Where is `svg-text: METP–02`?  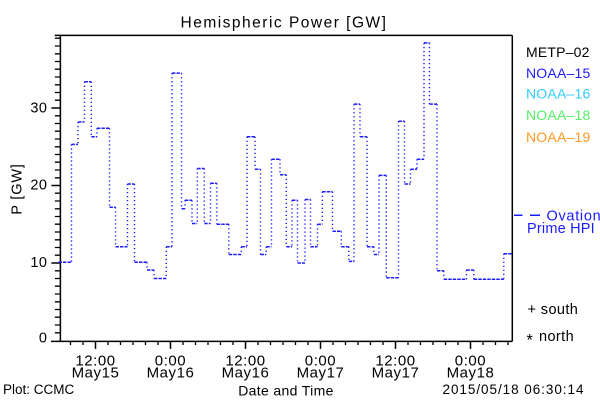
svg-text: METP–02 is located at coordinates (558, 52).